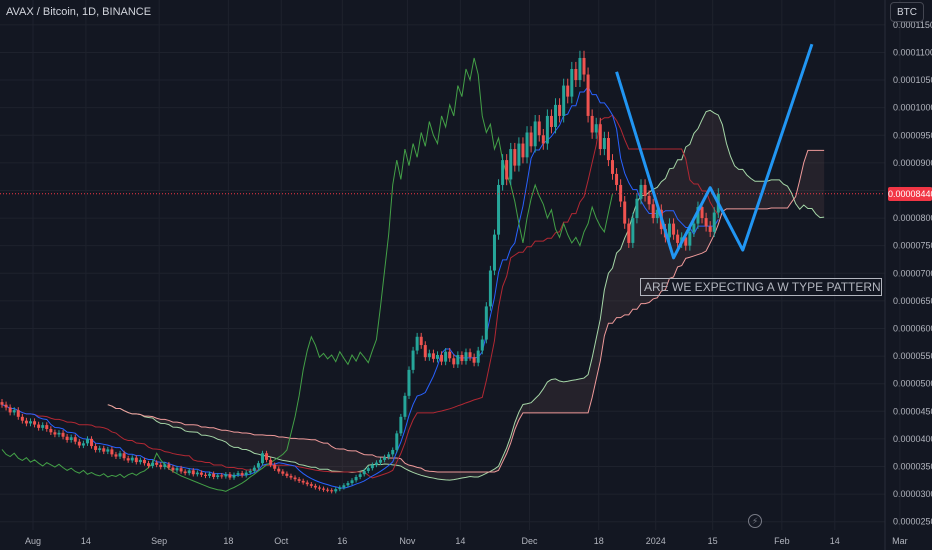 Image resolution: width=932 pixels, height=550 pixels. Describe the element at coordinates (79, 12) in the screenshot. I see `chart-title: AVAX / Bitcoin, 1D, BINANCE` at that location.